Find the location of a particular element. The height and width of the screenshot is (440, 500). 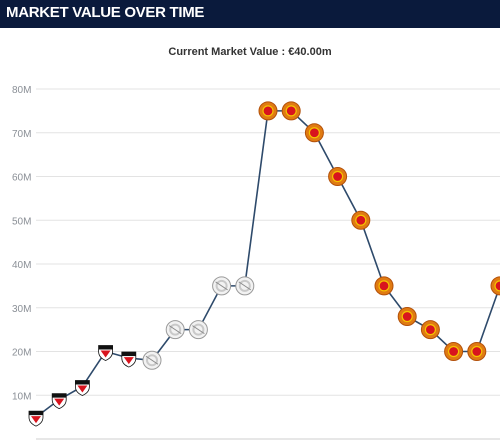

y-tick-label: 10M is located at coordinates (21, 396).